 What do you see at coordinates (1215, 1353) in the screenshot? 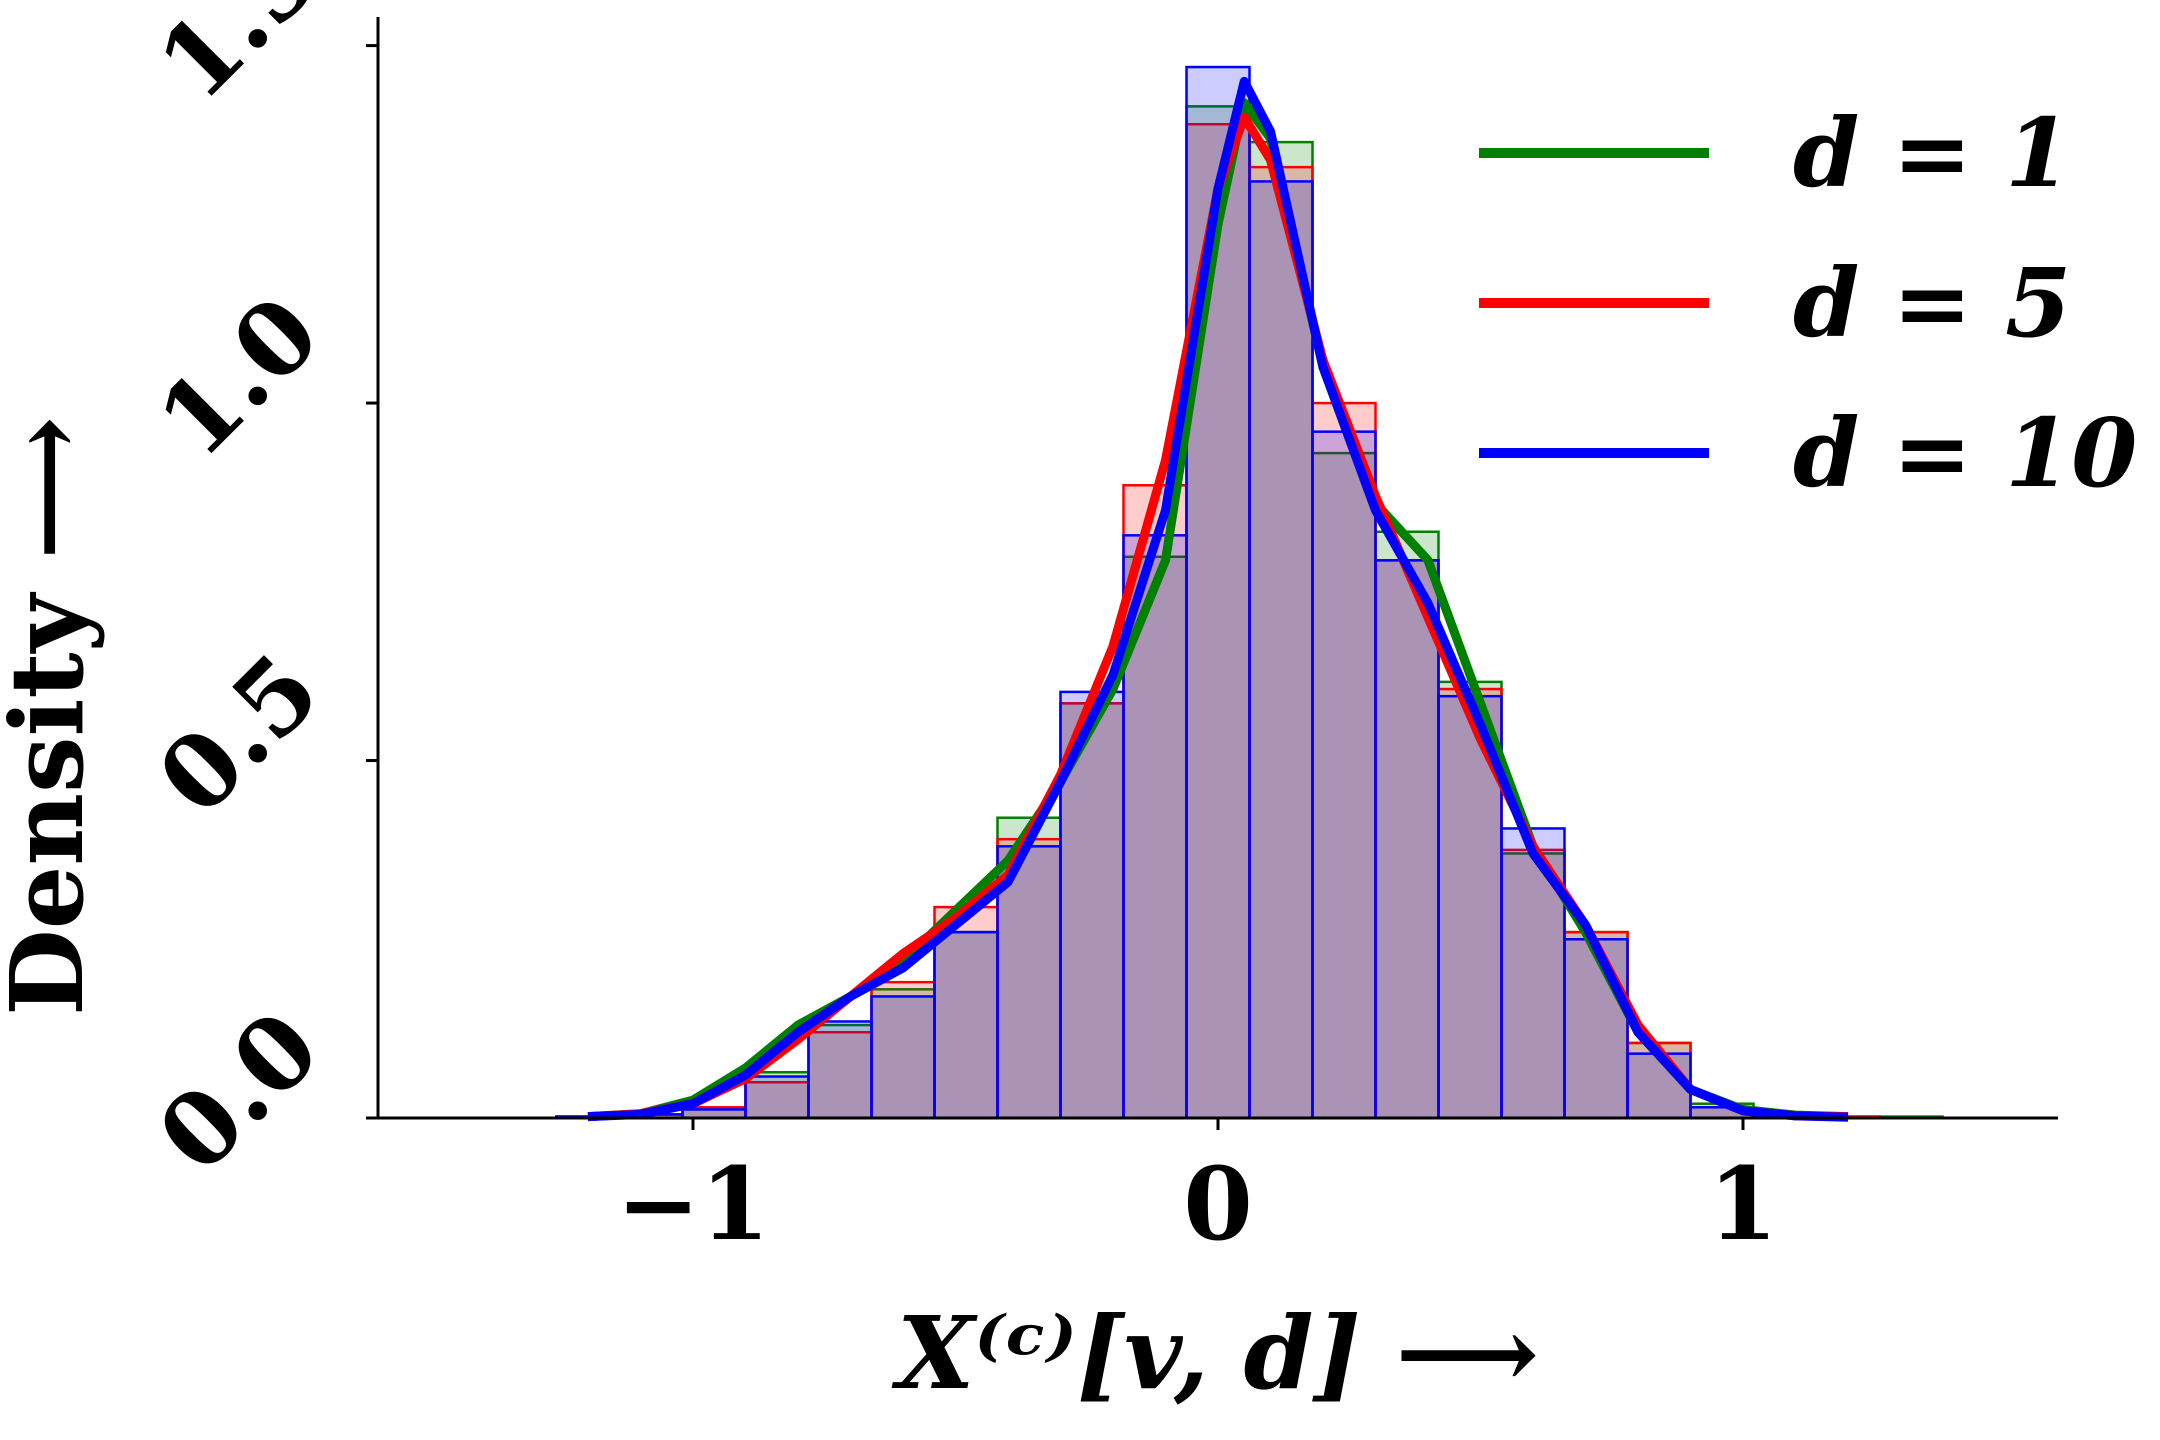
I see `x-axis-label: X⁽ᶜ⁾[v, d] ⟶` at bounding box center [1215, 1353].